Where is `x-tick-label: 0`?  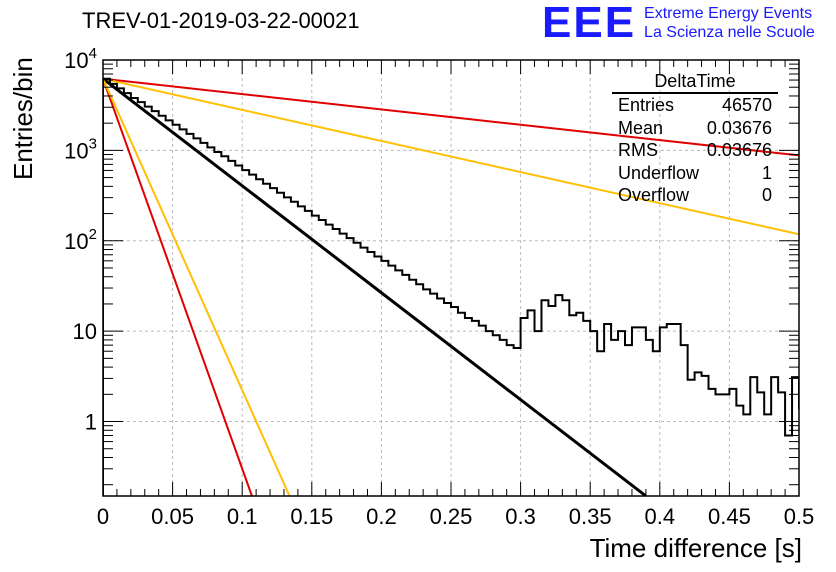
x-tick-label: 0 is located at coordinates (103, 516).